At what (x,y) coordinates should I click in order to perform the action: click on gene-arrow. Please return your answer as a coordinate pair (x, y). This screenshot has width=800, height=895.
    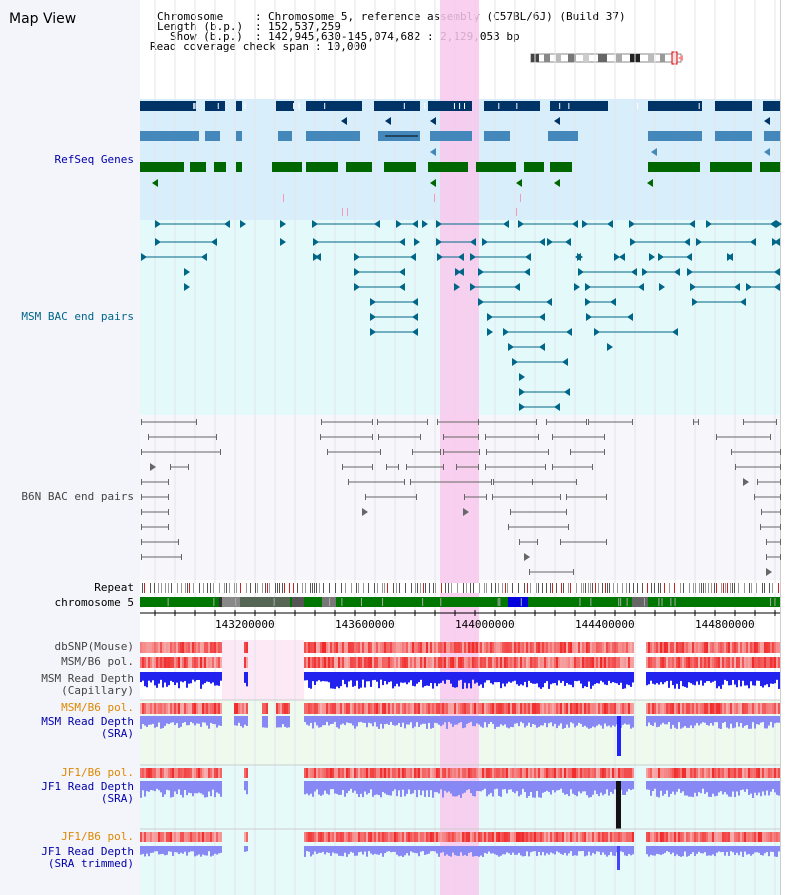
    Looking at the image, I should click on (388, 121).